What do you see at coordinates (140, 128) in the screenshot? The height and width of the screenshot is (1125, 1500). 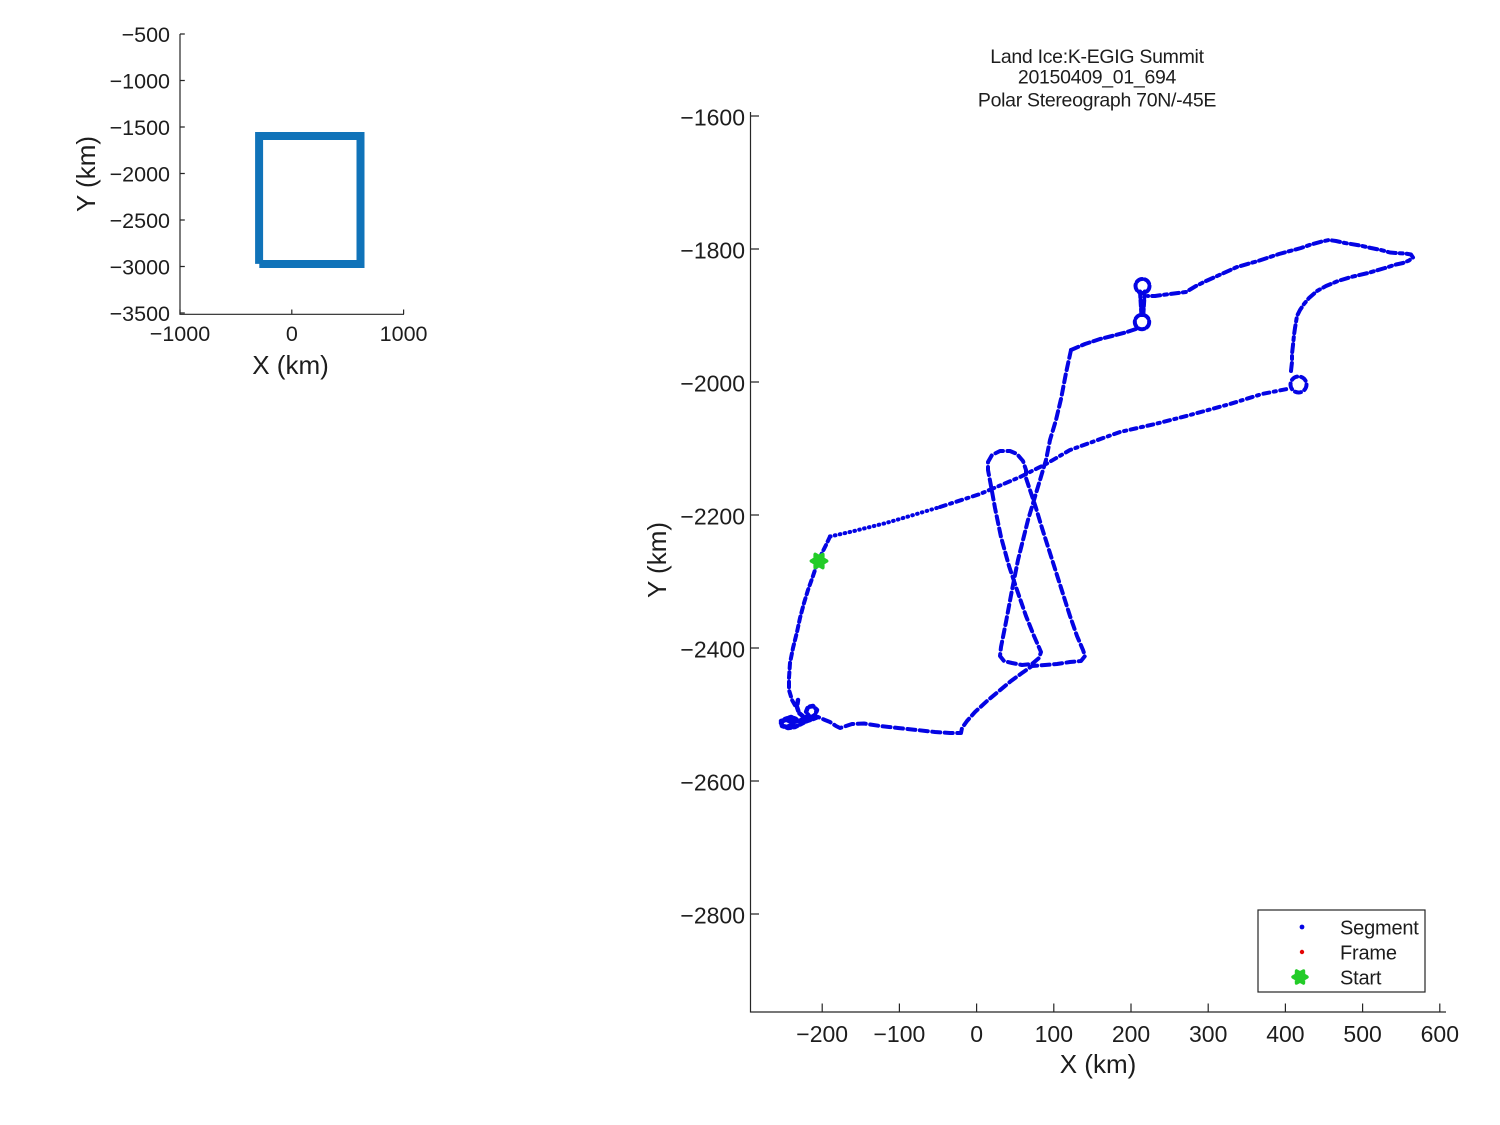 I see `svg-text: −1500` at bounding box center [140, 128].